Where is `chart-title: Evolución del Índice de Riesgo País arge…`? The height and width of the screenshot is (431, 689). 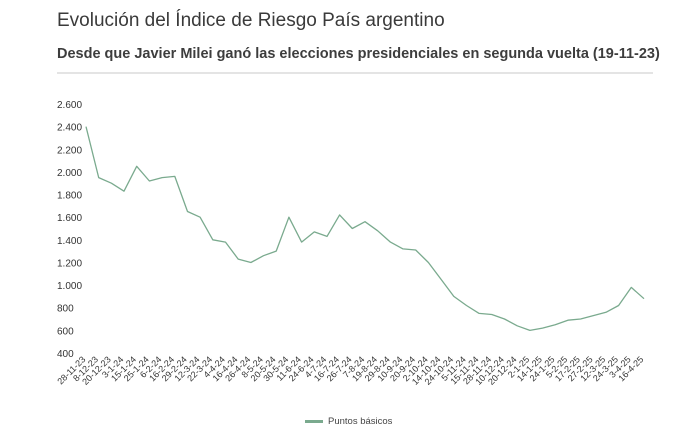 chart-title: Evolución del Índice de Riesgo País arge… is located at coordinates (251, 20).